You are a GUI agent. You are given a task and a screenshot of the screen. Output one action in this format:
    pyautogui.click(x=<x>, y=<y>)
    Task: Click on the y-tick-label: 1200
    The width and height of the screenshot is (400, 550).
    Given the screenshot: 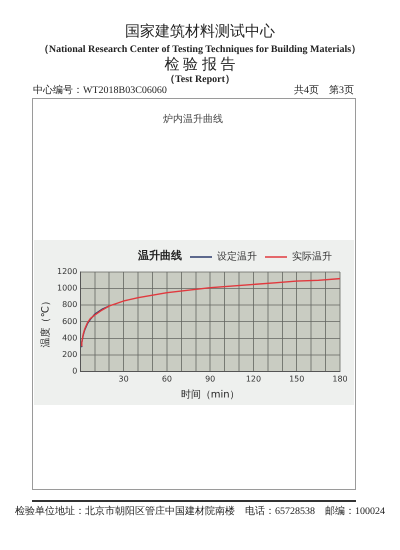 What is the action you would take?
    pyautogui.click(x=67, y=271)
    